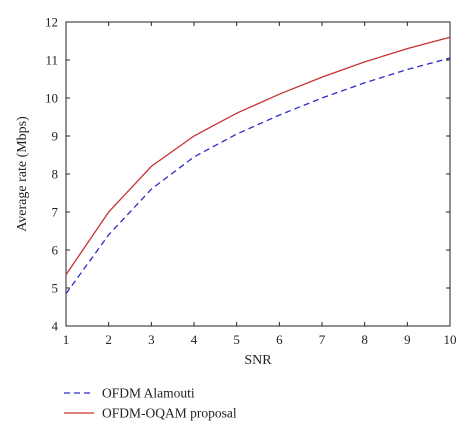 This screenshot has width=474, height=440. Describe the element at coordinates (55, 288) in the screenshot. I see `y-tick-label: 5` at that location.